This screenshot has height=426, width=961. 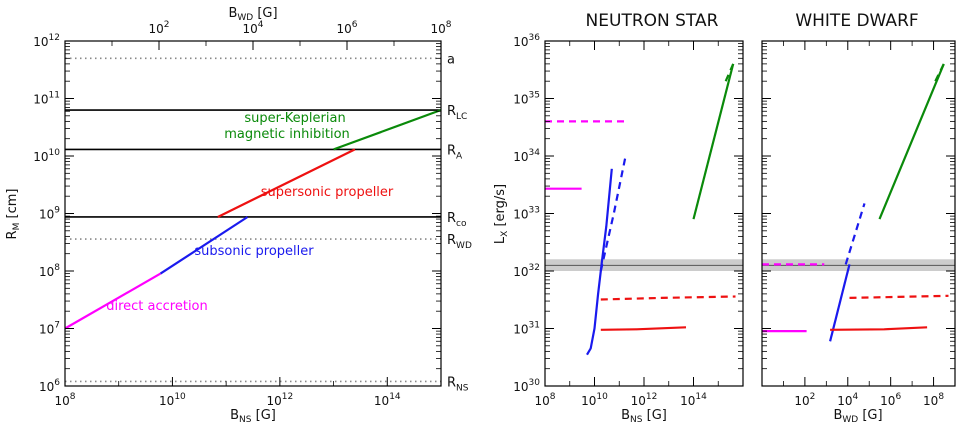 What do you see at coordinates (644, 400) in the screenshot?
I see `ns-x-tick-label: 1012` at bounding box center [644, 400].